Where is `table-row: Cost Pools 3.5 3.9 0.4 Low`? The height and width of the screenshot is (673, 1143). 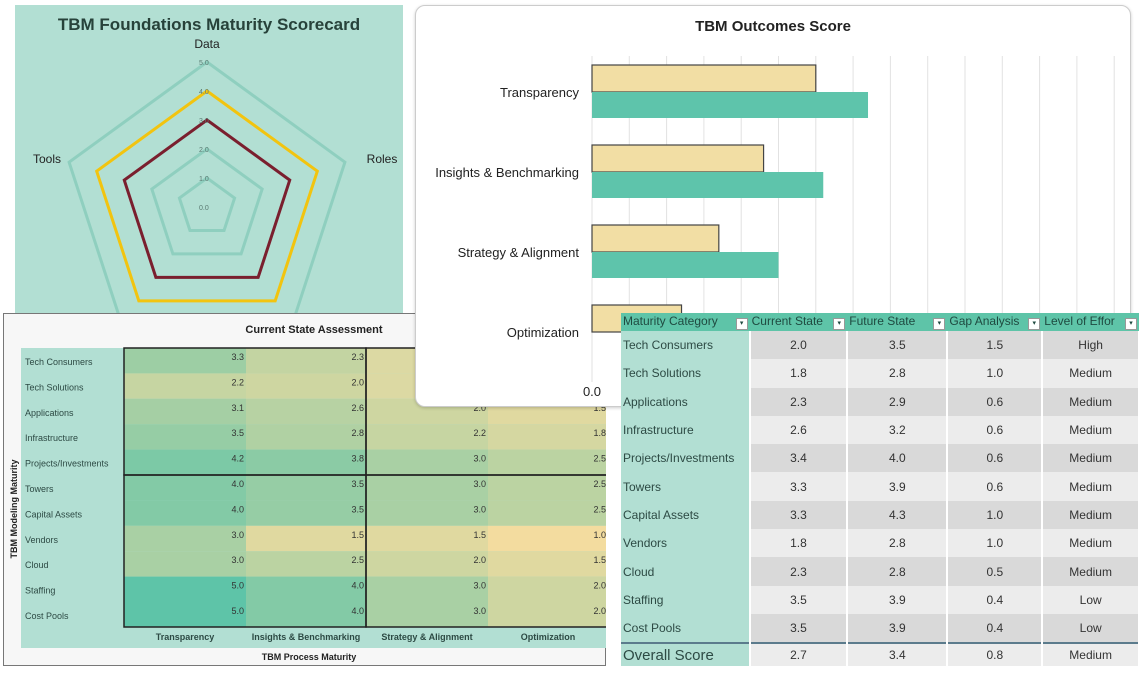 table-row: Cost Pools 3.5 3.9 0.4 Low is located at coordinates (880, 628).